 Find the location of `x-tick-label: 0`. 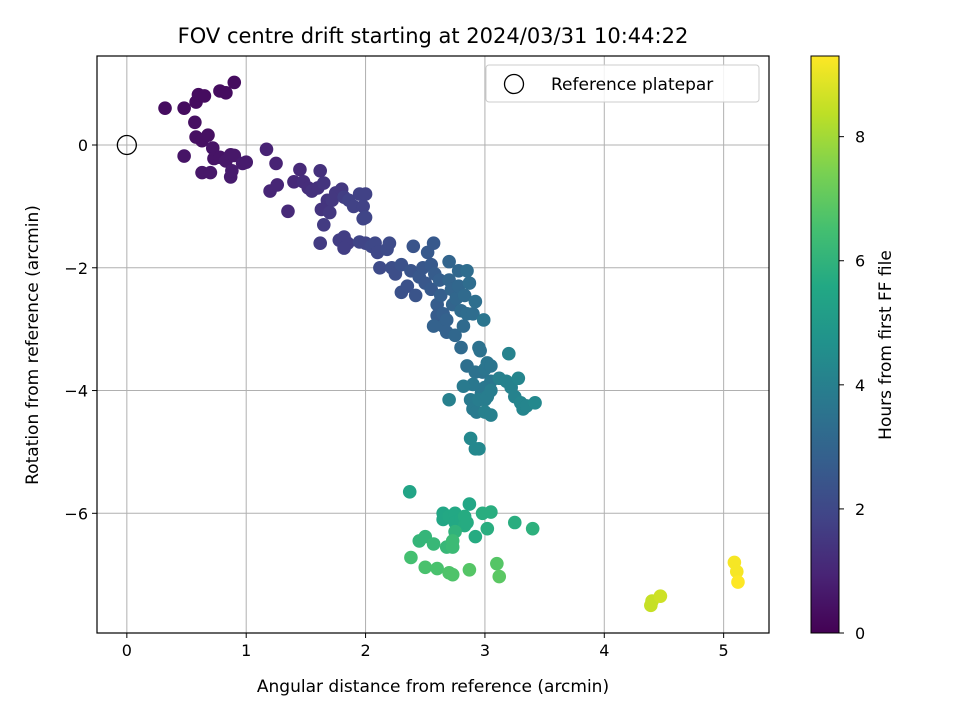

x-tick-label: 0 is located at coordinates (127, 650).